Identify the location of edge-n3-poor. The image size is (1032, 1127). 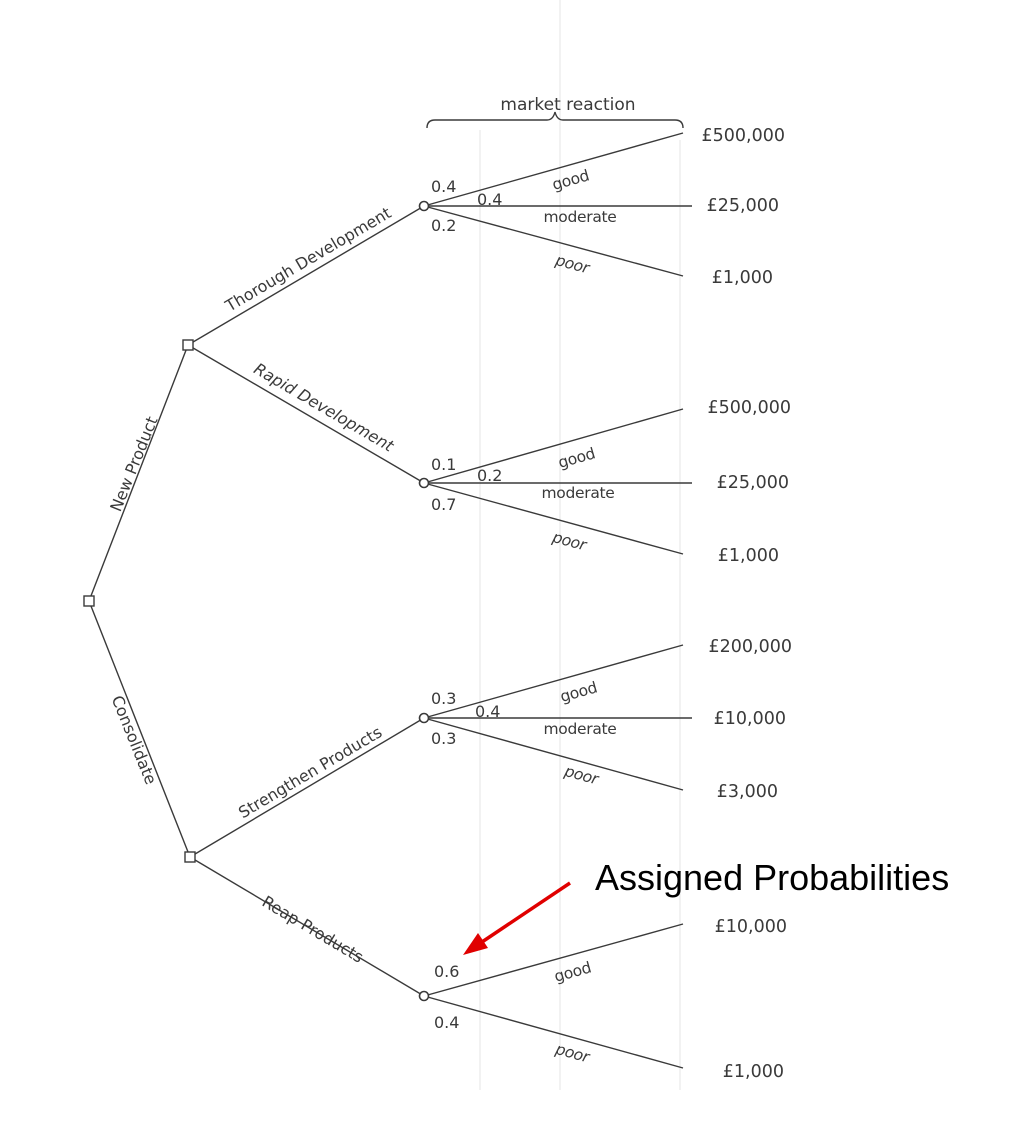
(553, 754).